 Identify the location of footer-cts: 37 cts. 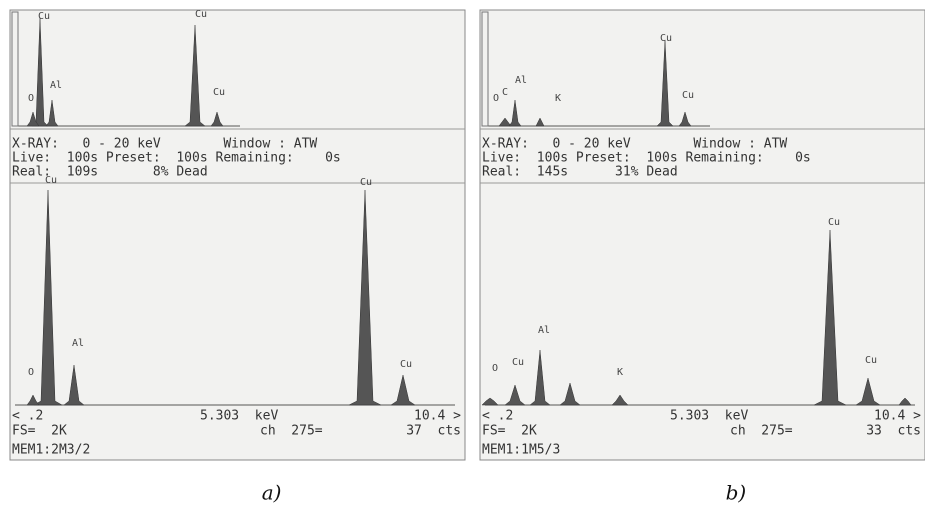
(433, 431).